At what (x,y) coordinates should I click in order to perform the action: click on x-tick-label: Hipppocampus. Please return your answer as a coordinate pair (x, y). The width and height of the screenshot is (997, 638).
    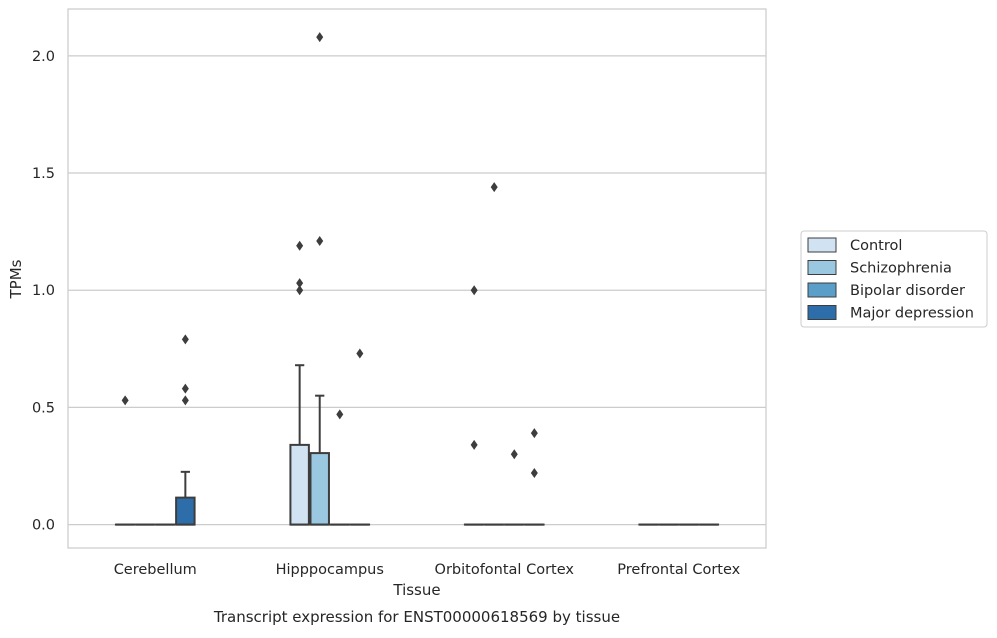
    Looking at the image, I should click on (330, 570).